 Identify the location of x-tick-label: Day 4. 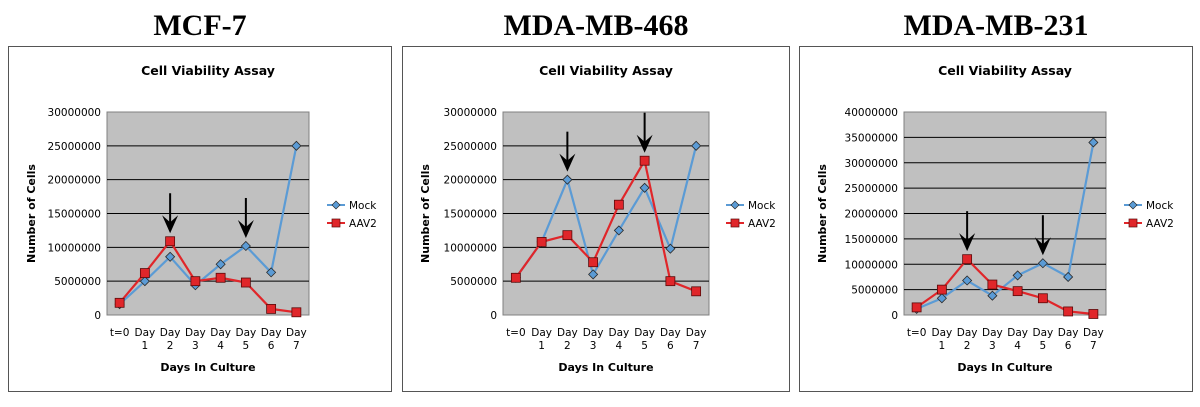
(220, 339).